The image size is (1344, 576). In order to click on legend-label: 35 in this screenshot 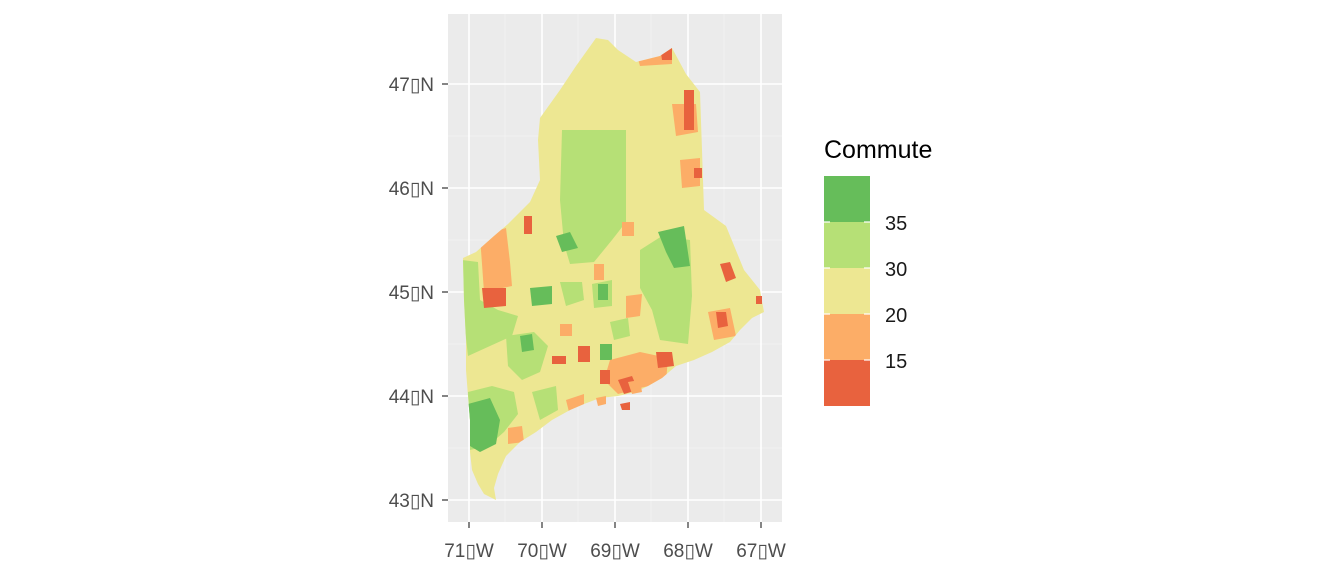, I will do `click(896, 224)`.